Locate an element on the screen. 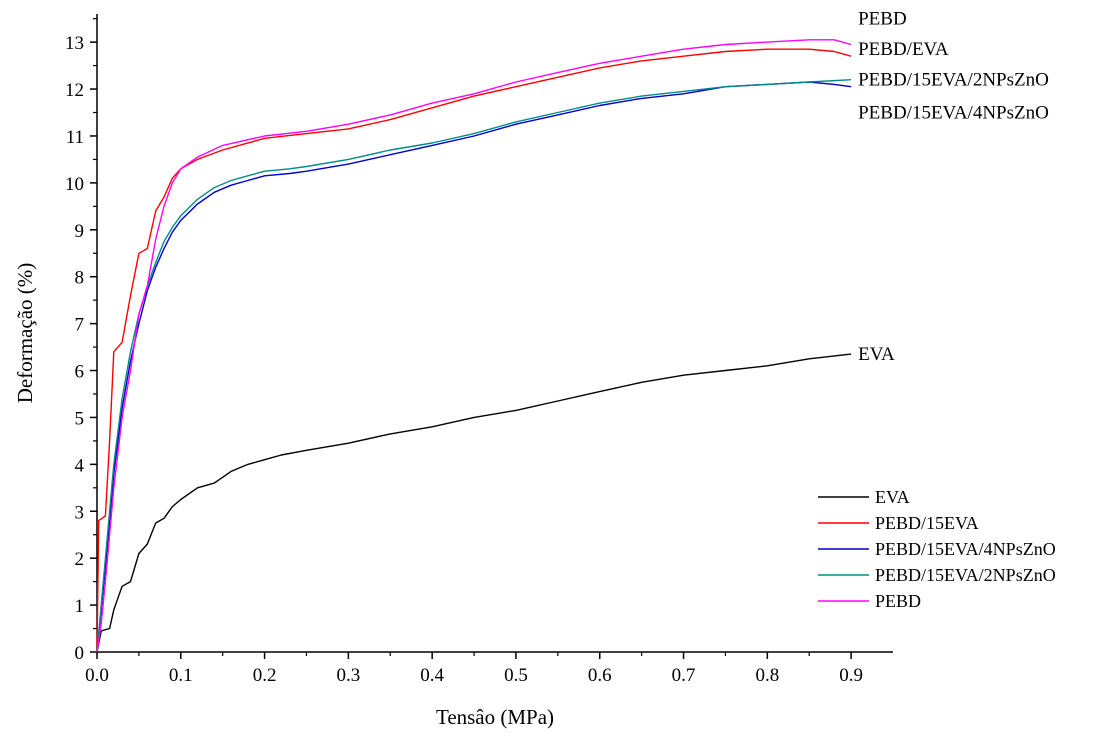 The height and width of the screenshot is (738, 1097). y-tick-label: 4 is located at coordinates (80, 465).